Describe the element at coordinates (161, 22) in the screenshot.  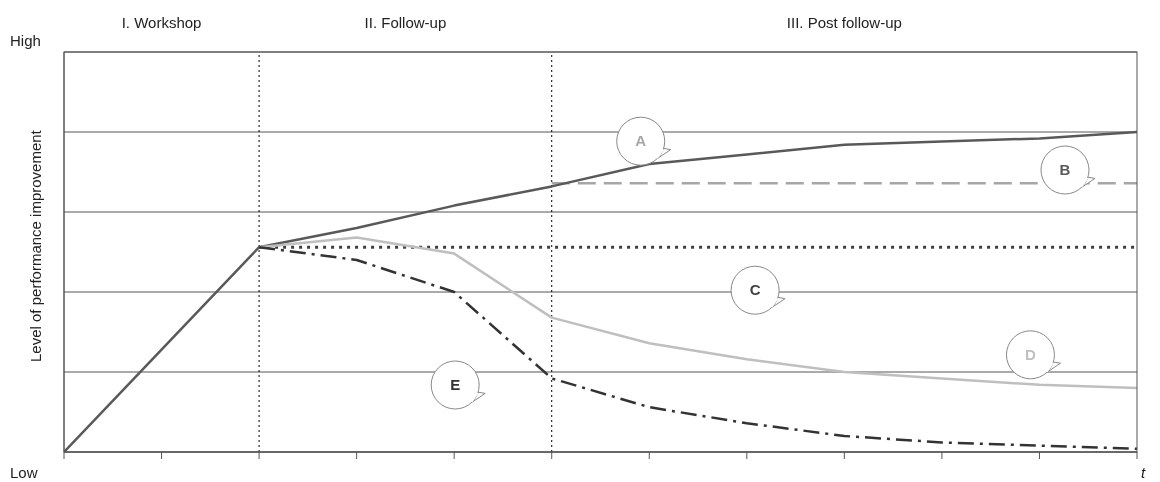
I see `text: I. Workshop` at that location.